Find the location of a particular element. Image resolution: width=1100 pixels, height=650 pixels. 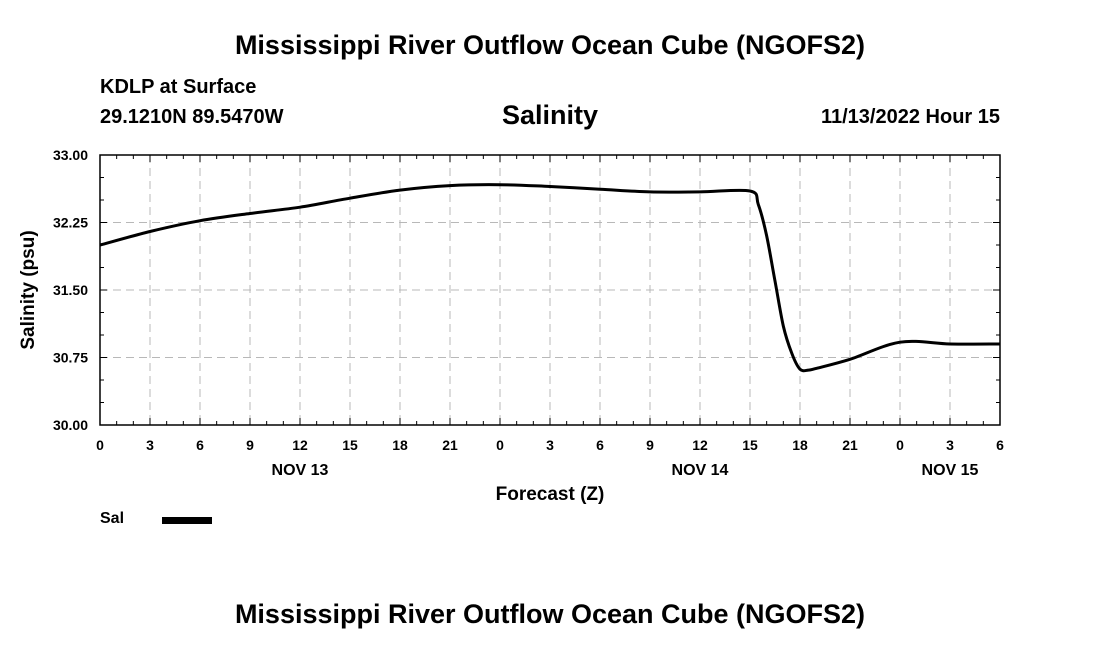

y-tick-label: 30.00 is located at coordinates (70, 425).